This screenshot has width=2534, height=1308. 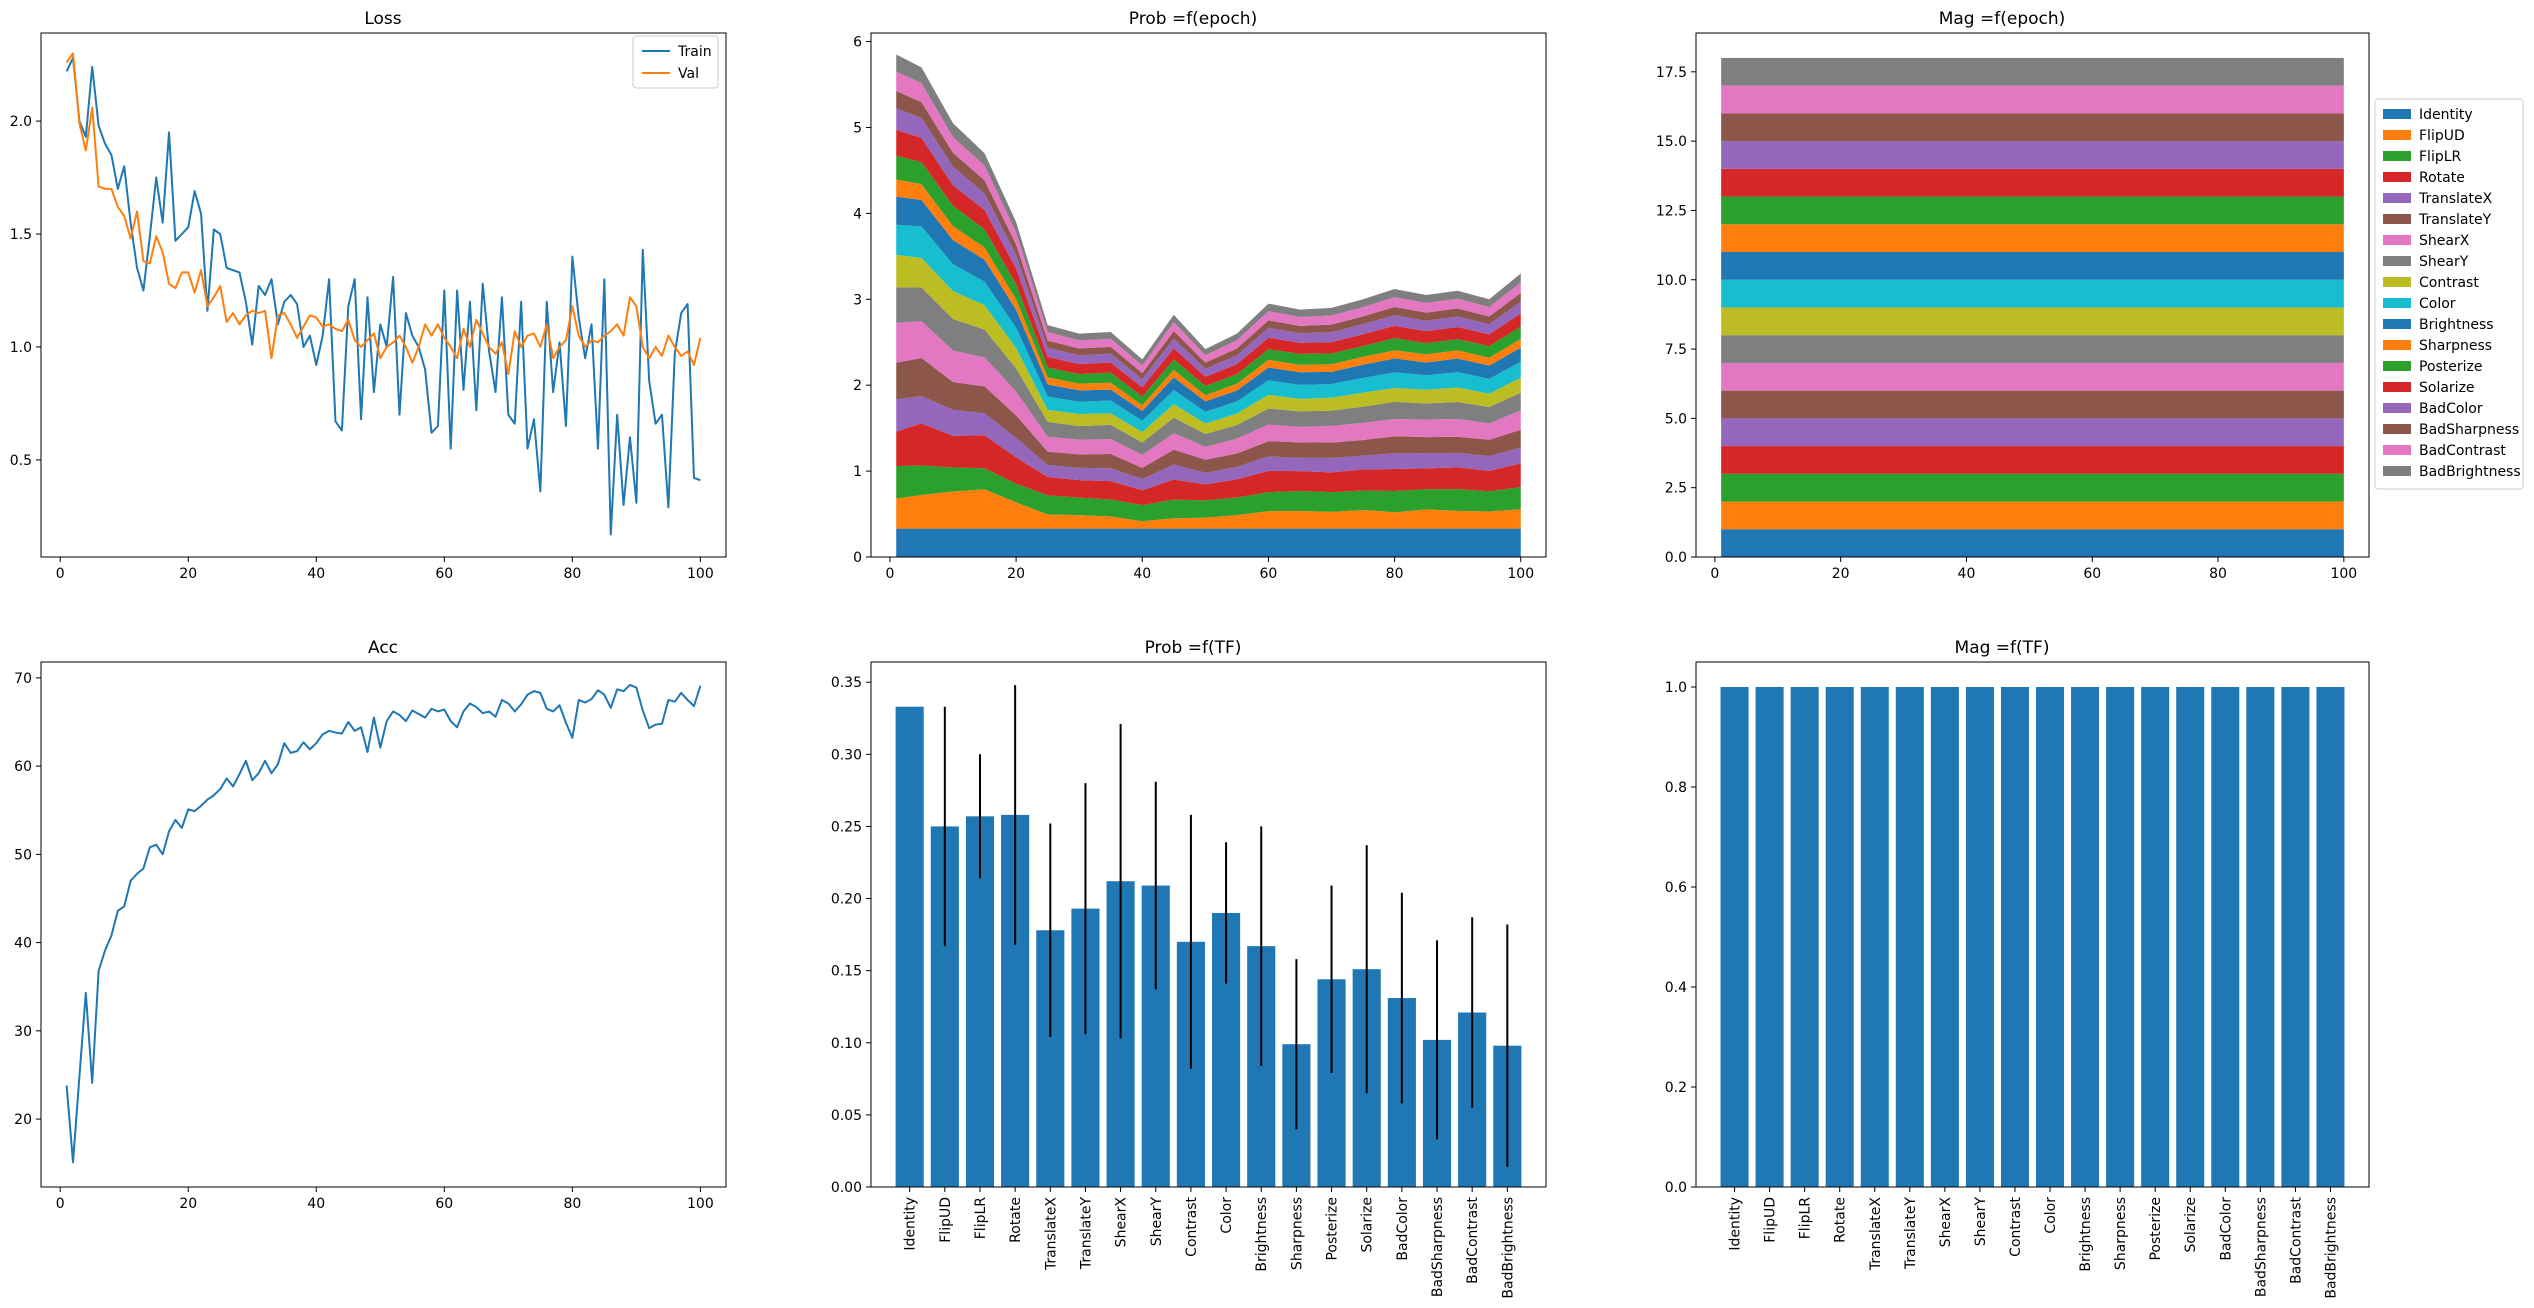 I want to click on acc-axes-frame, so click(x=383, y=924).